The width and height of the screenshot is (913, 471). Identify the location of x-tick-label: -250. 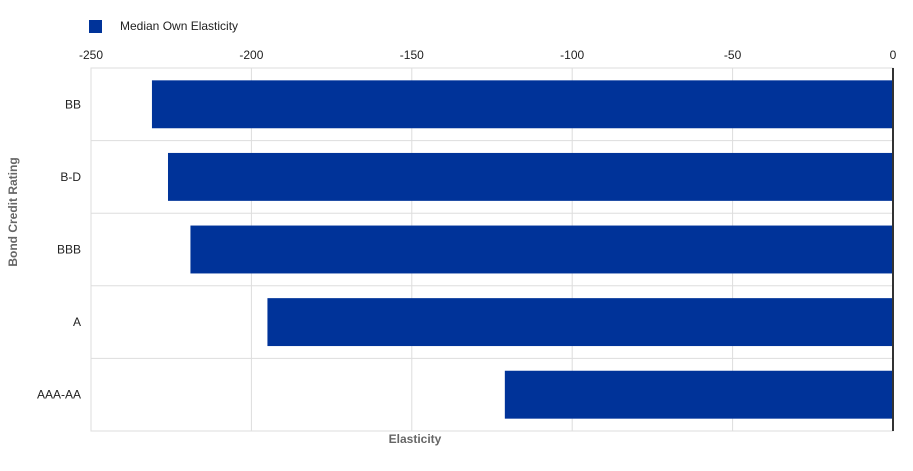
(91, 55).